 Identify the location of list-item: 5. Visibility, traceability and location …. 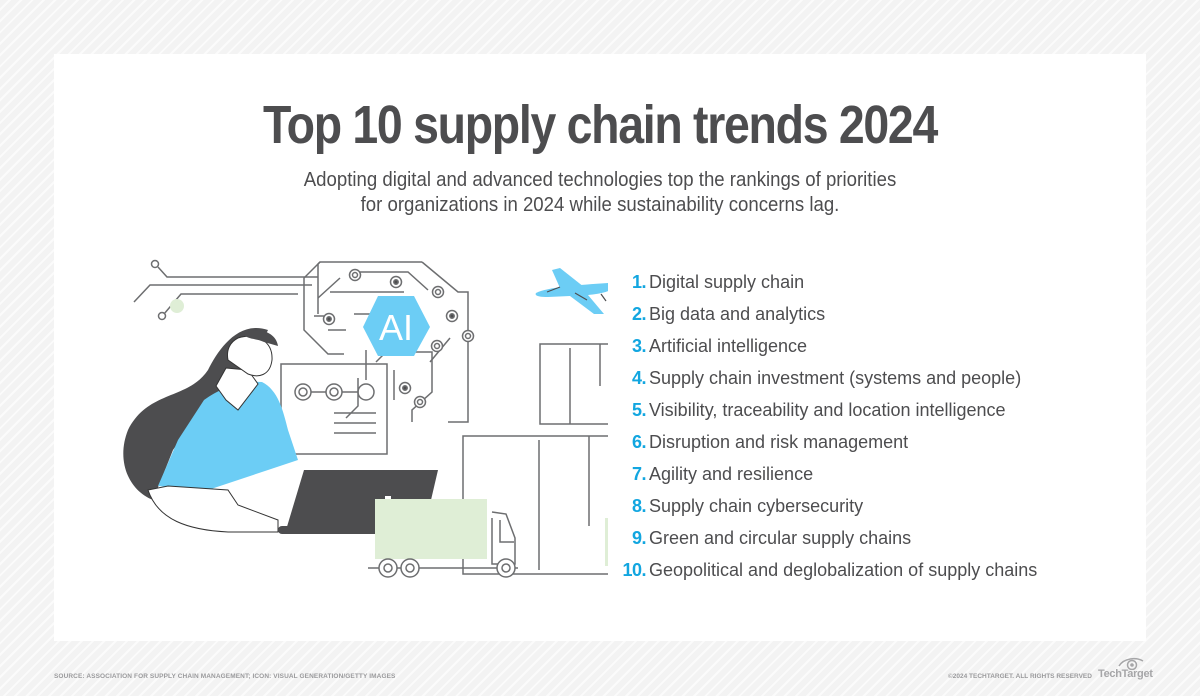
(825, 410).